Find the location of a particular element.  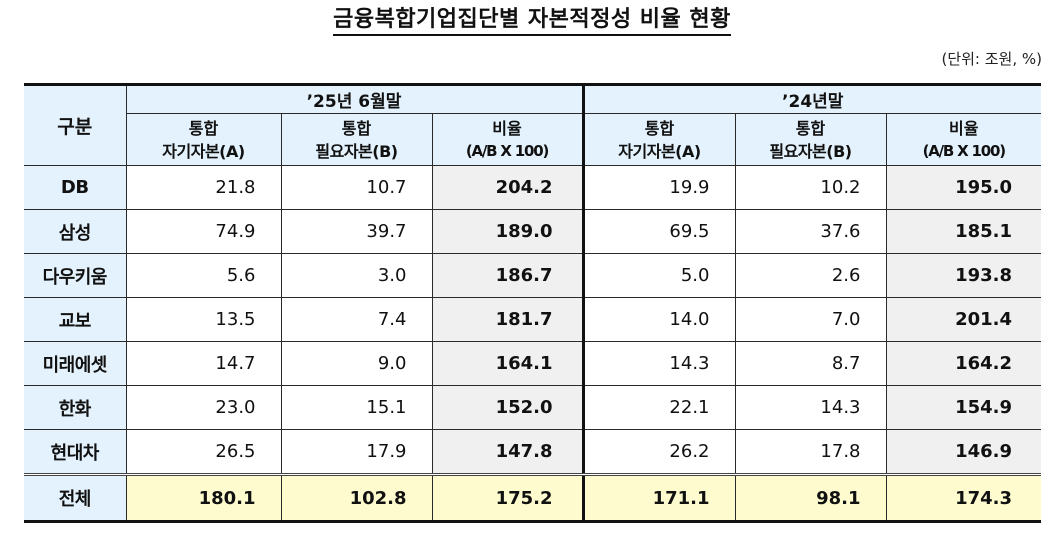

cell-2024-ratio: 201.4 is located at coordinates (963, 319).